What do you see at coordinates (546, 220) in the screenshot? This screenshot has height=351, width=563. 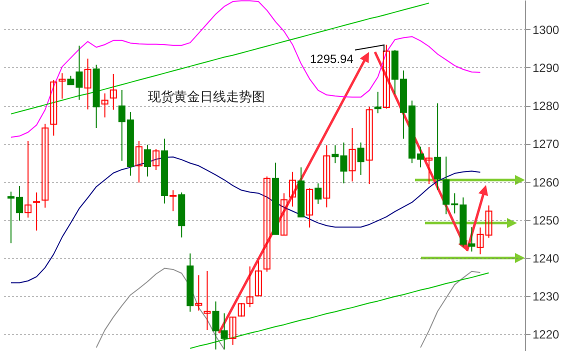 I see `y-tick-label: 1250` at bounding box center [546, 220].